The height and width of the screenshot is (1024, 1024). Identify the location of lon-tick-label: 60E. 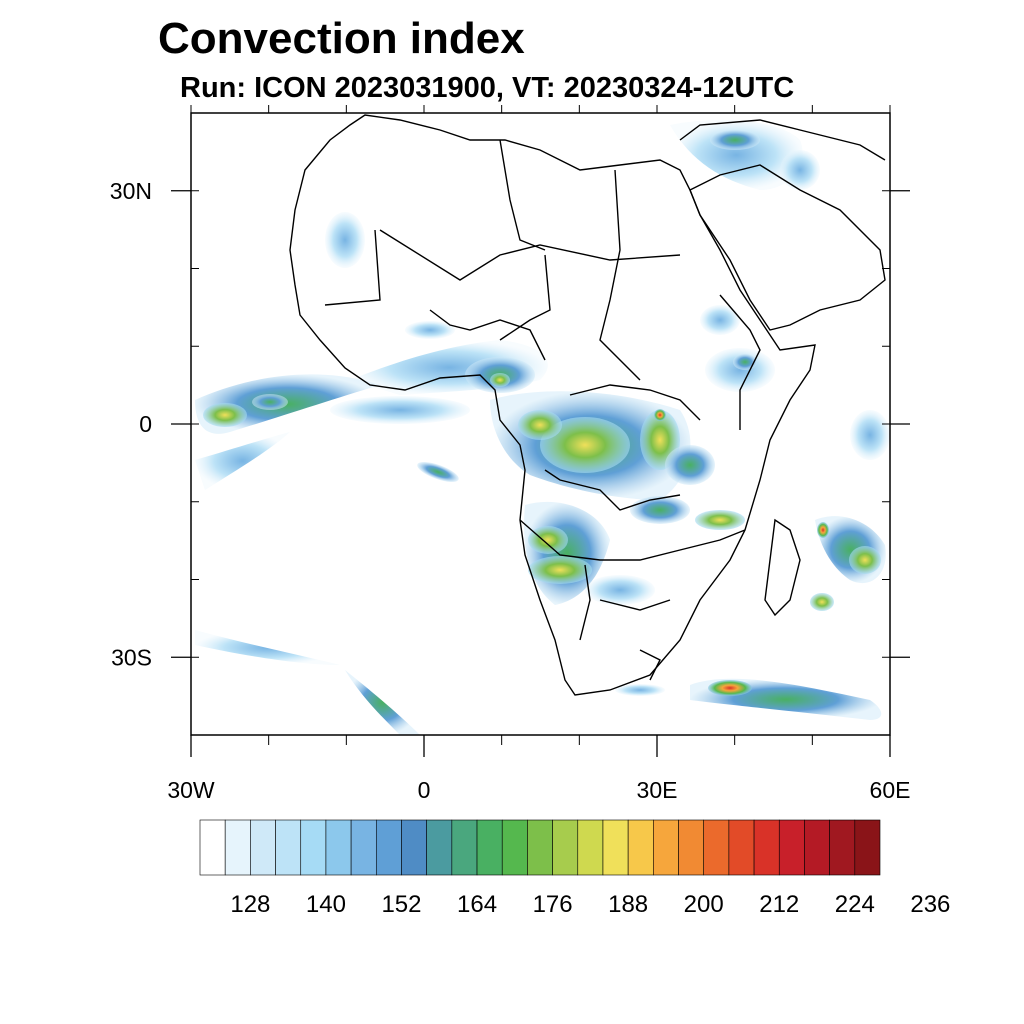
(890, 790).